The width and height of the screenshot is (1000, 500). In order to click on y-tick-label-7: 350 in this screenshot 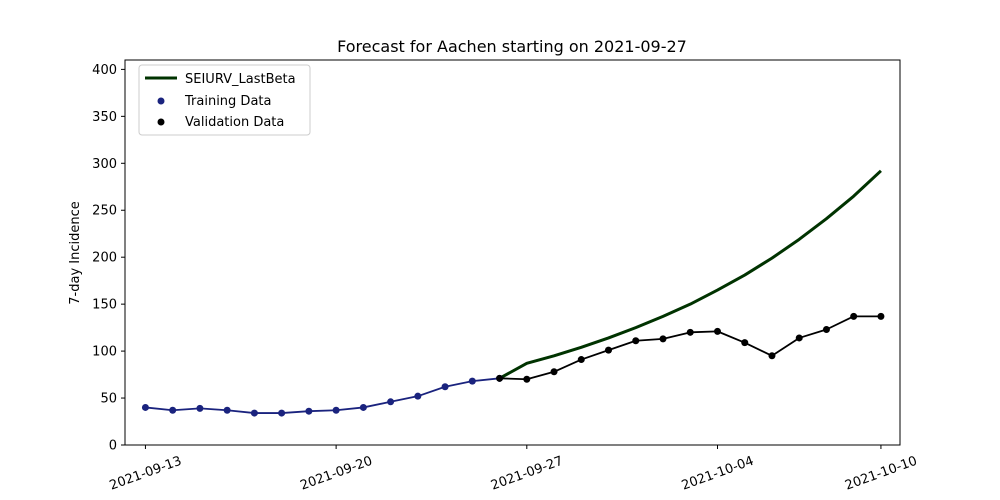, I will do `click(104, 117)`.